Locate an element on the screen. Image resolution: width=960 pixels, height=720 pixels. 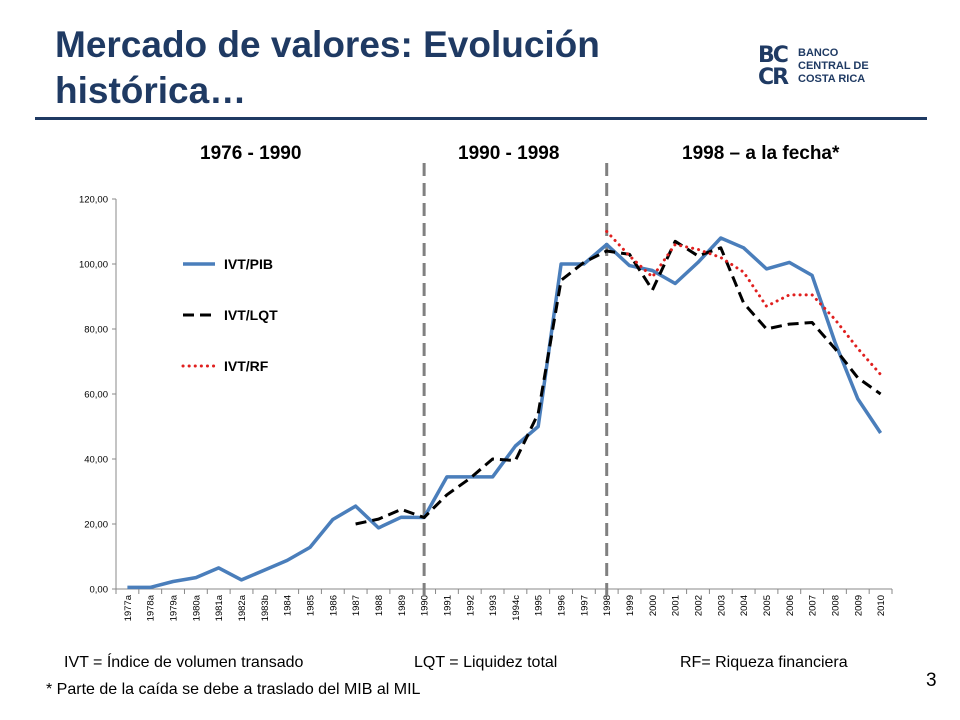
x-tick-label: 2008 is located at coordinates (835, 605).